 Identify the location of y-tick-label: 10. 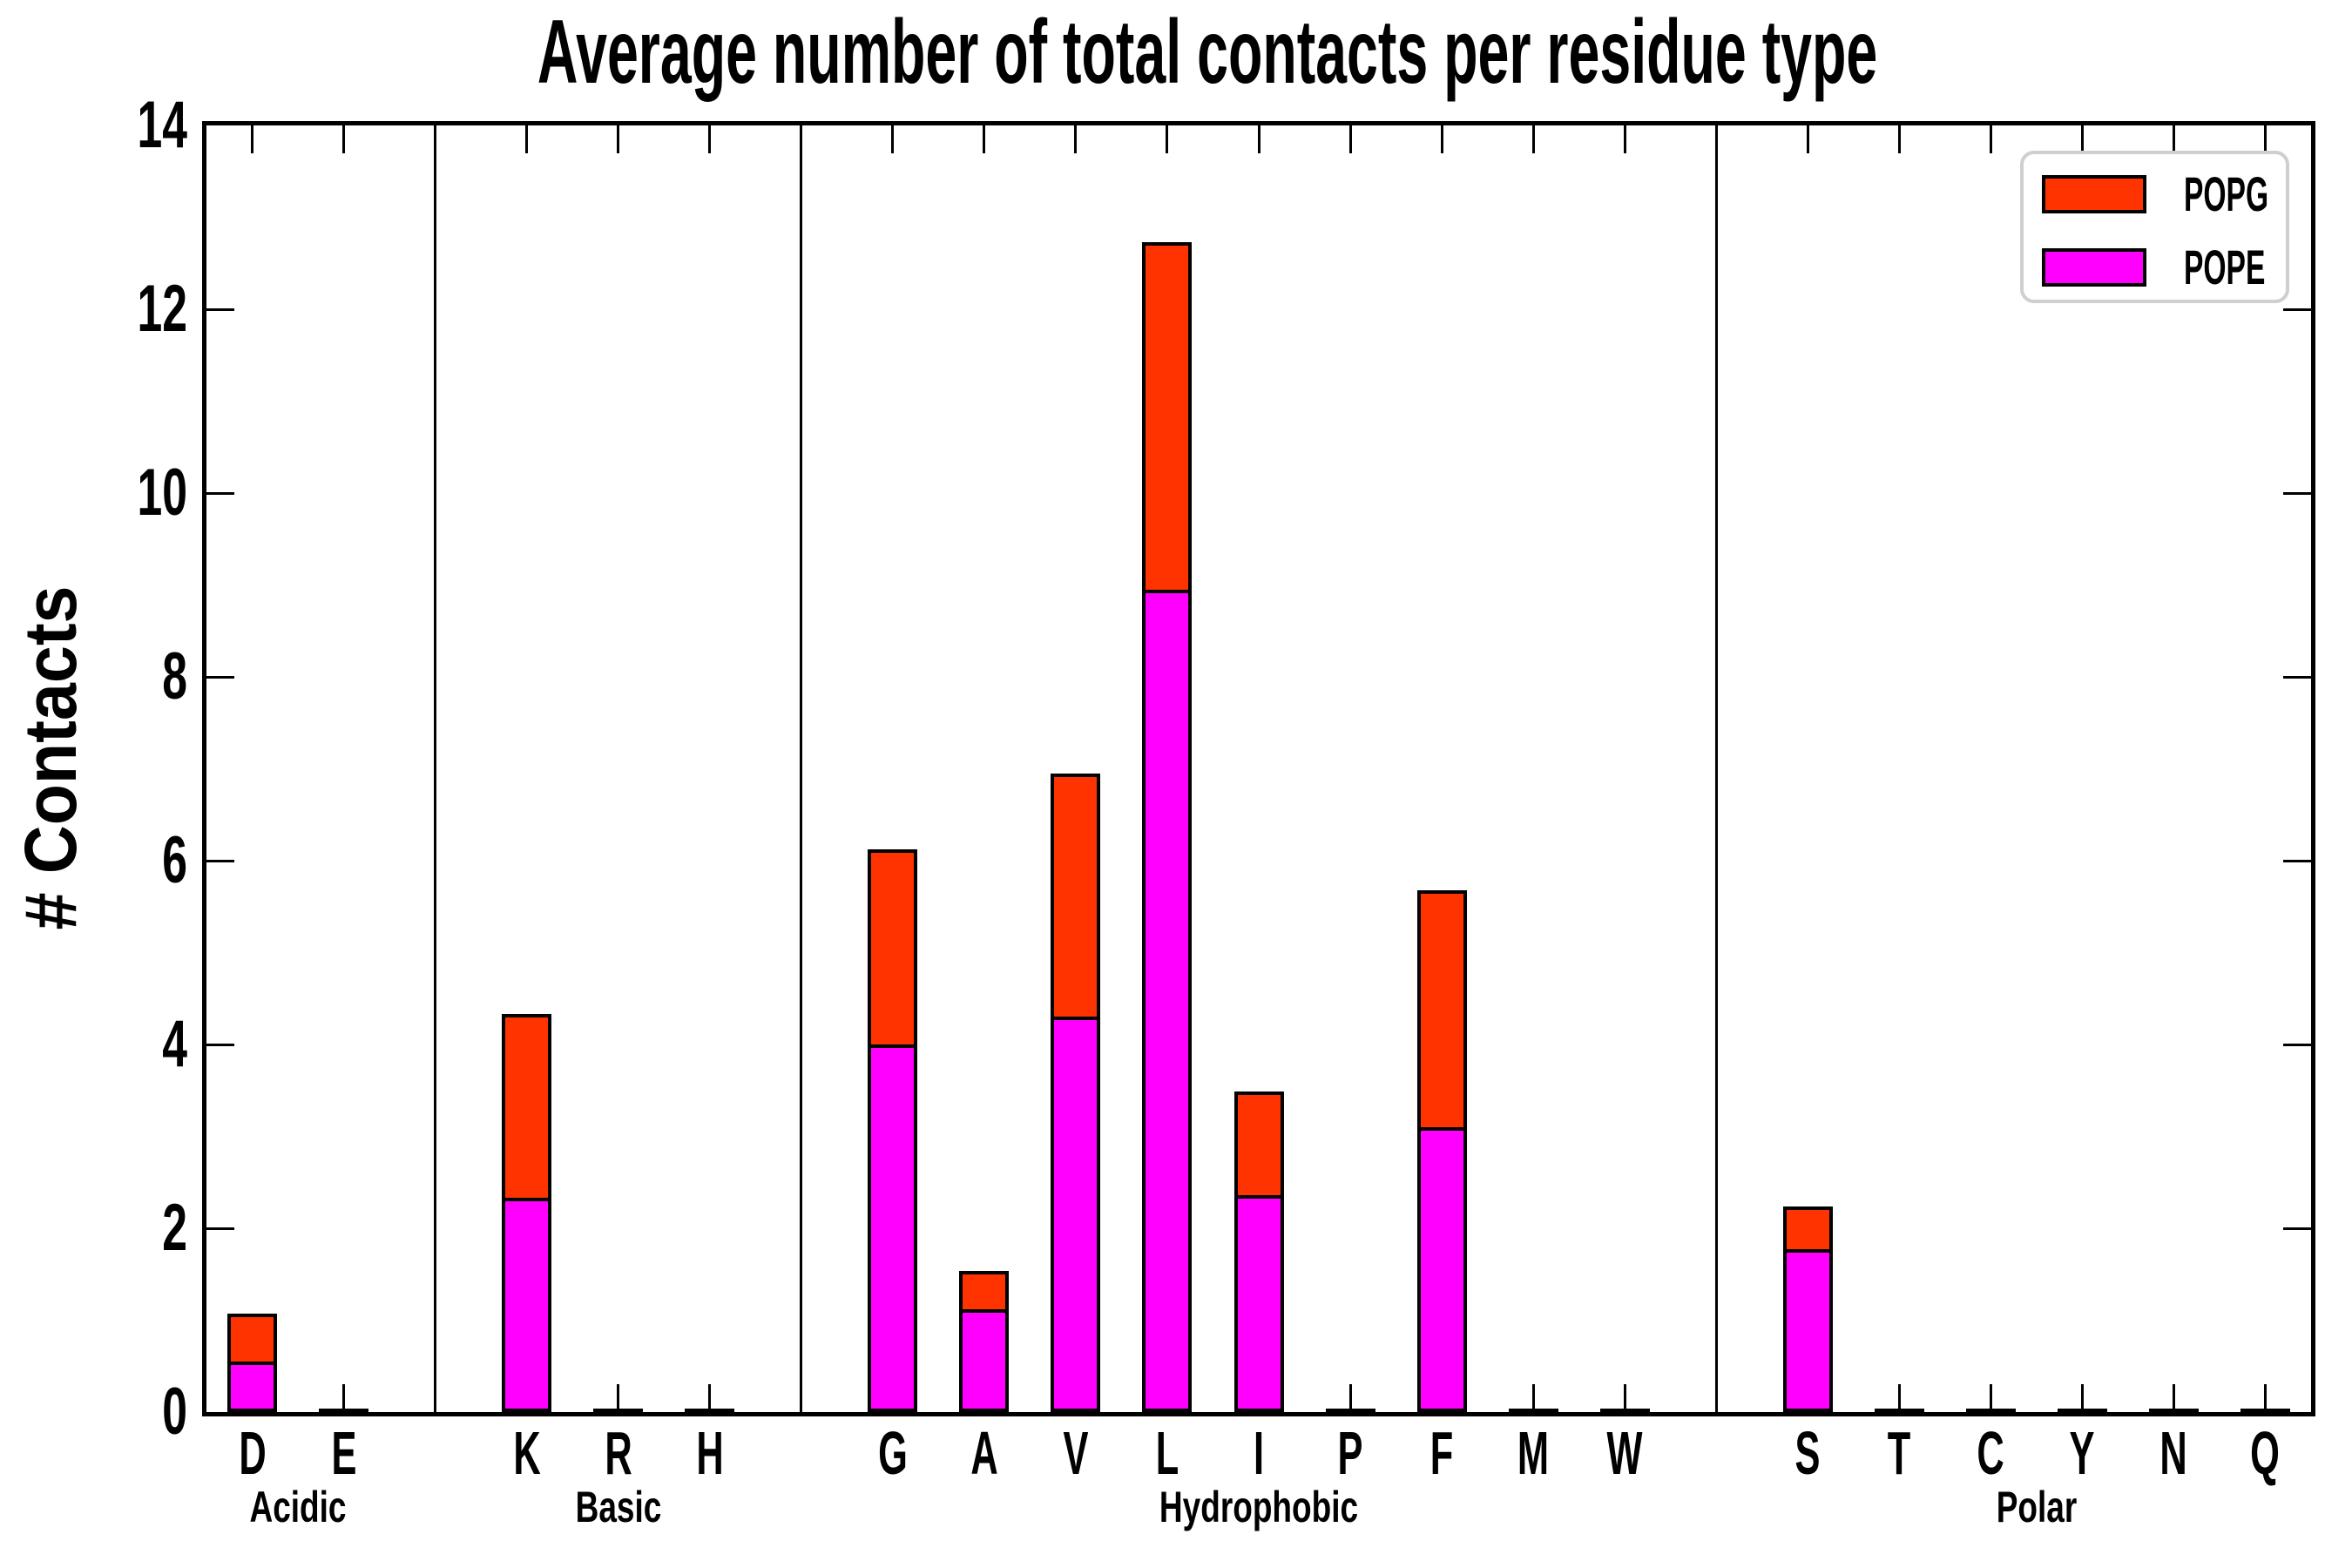
(162, 493).